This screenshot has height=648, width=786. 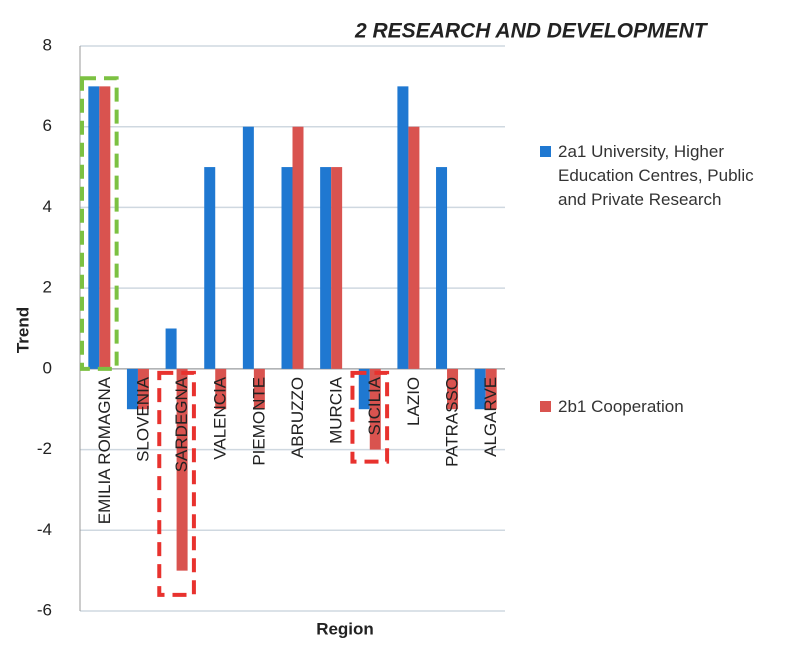 What do you see at coordinates (220, 417) in the screenshot?
I see `x-tick-label: VALENCIA` at bounding box center [220, 417].